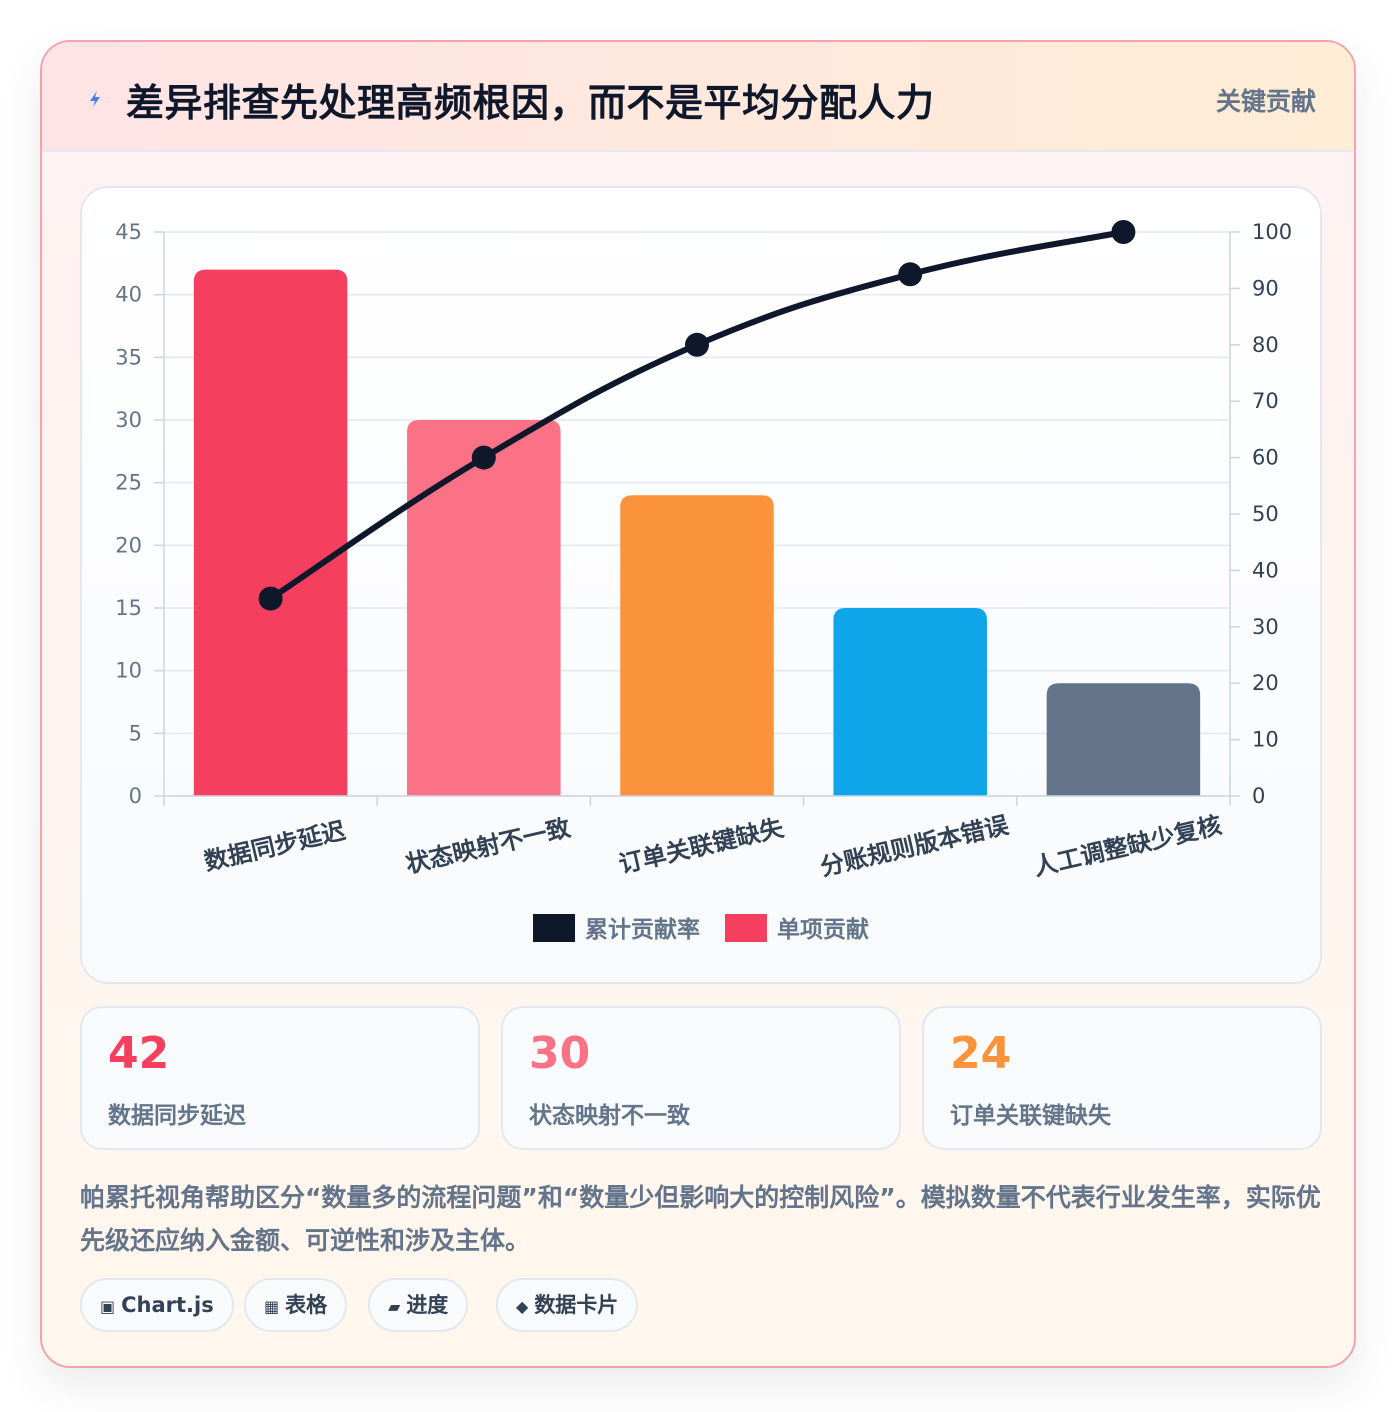 Image resolution: width=1400 pixels, height=1412 pixels. Describe the element at coordinates (488, 845) in the screenshot. I see `category-label-2: 状态映射不一致` at that location.